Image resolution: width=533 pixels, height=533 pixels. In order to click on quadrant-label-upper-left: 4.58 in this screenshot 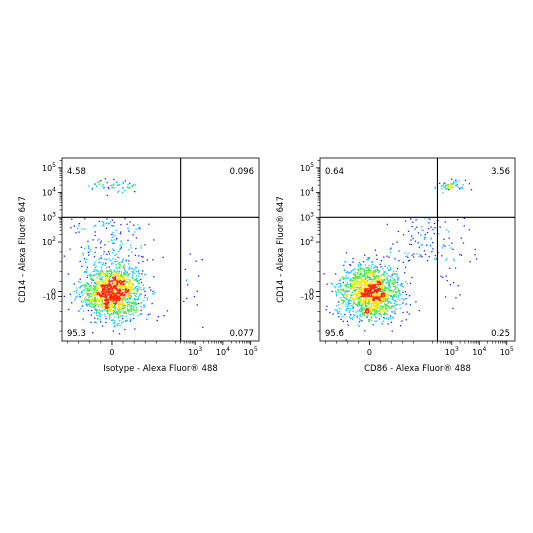, I will do `click(76, 172)`.